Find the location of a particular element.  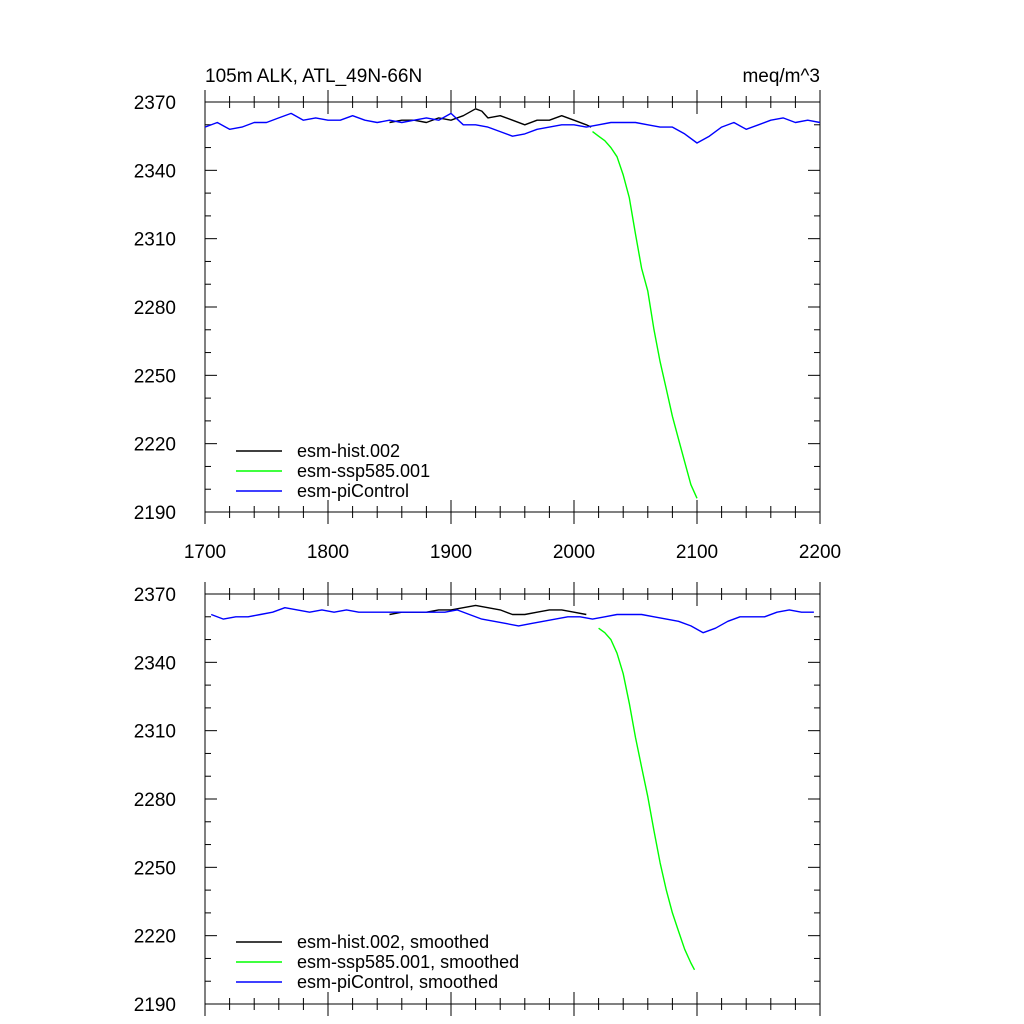

x-tick-label: 2200 is located at coordinates (820, 552).